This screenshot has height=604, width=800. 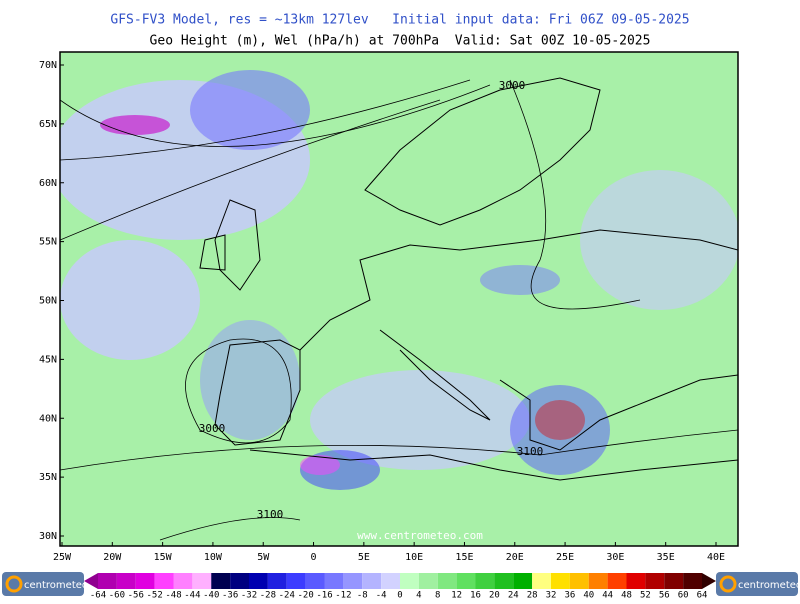 I want to click on colorbar-label: -32, so click(x=249, y=596).